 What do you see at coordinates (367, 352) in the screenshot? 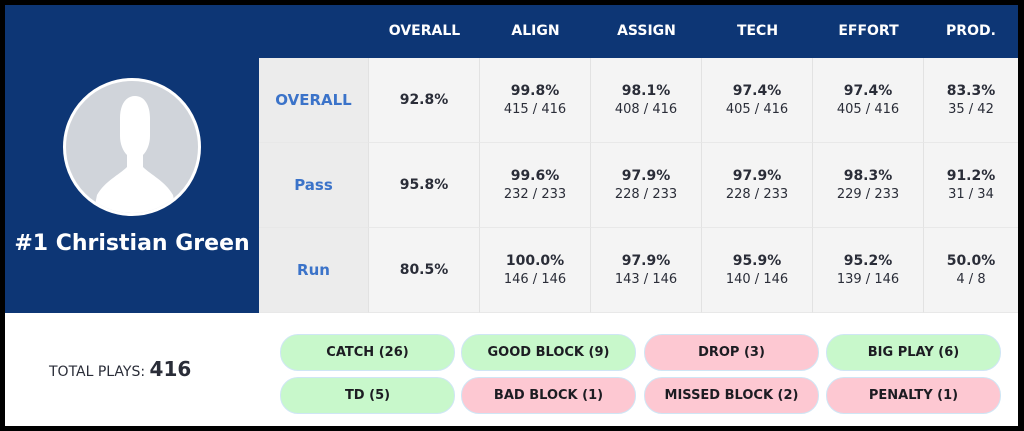
I see `play-tag-good: CATCH (26)` at bounding box center [367, 352].